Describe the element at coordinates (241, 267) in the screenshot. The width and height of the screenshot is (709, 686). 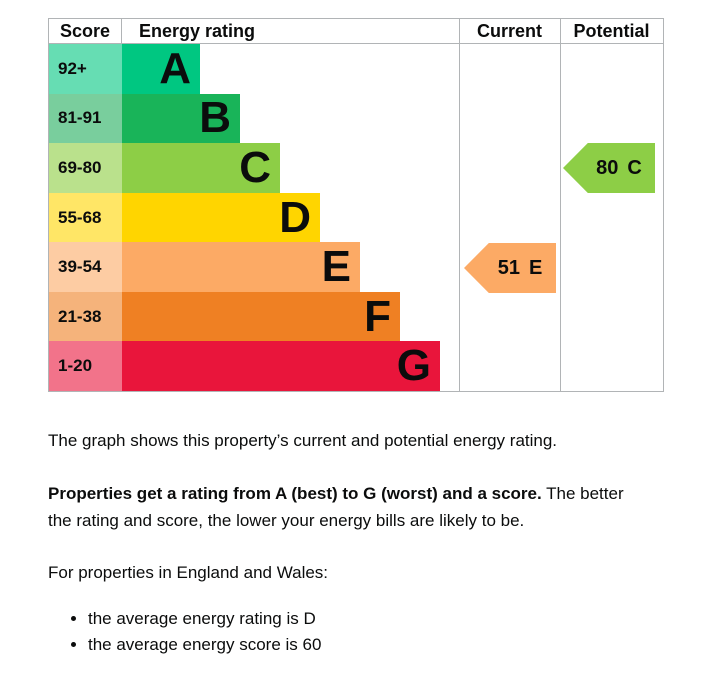
I see `band-bar-e: E` at that location.